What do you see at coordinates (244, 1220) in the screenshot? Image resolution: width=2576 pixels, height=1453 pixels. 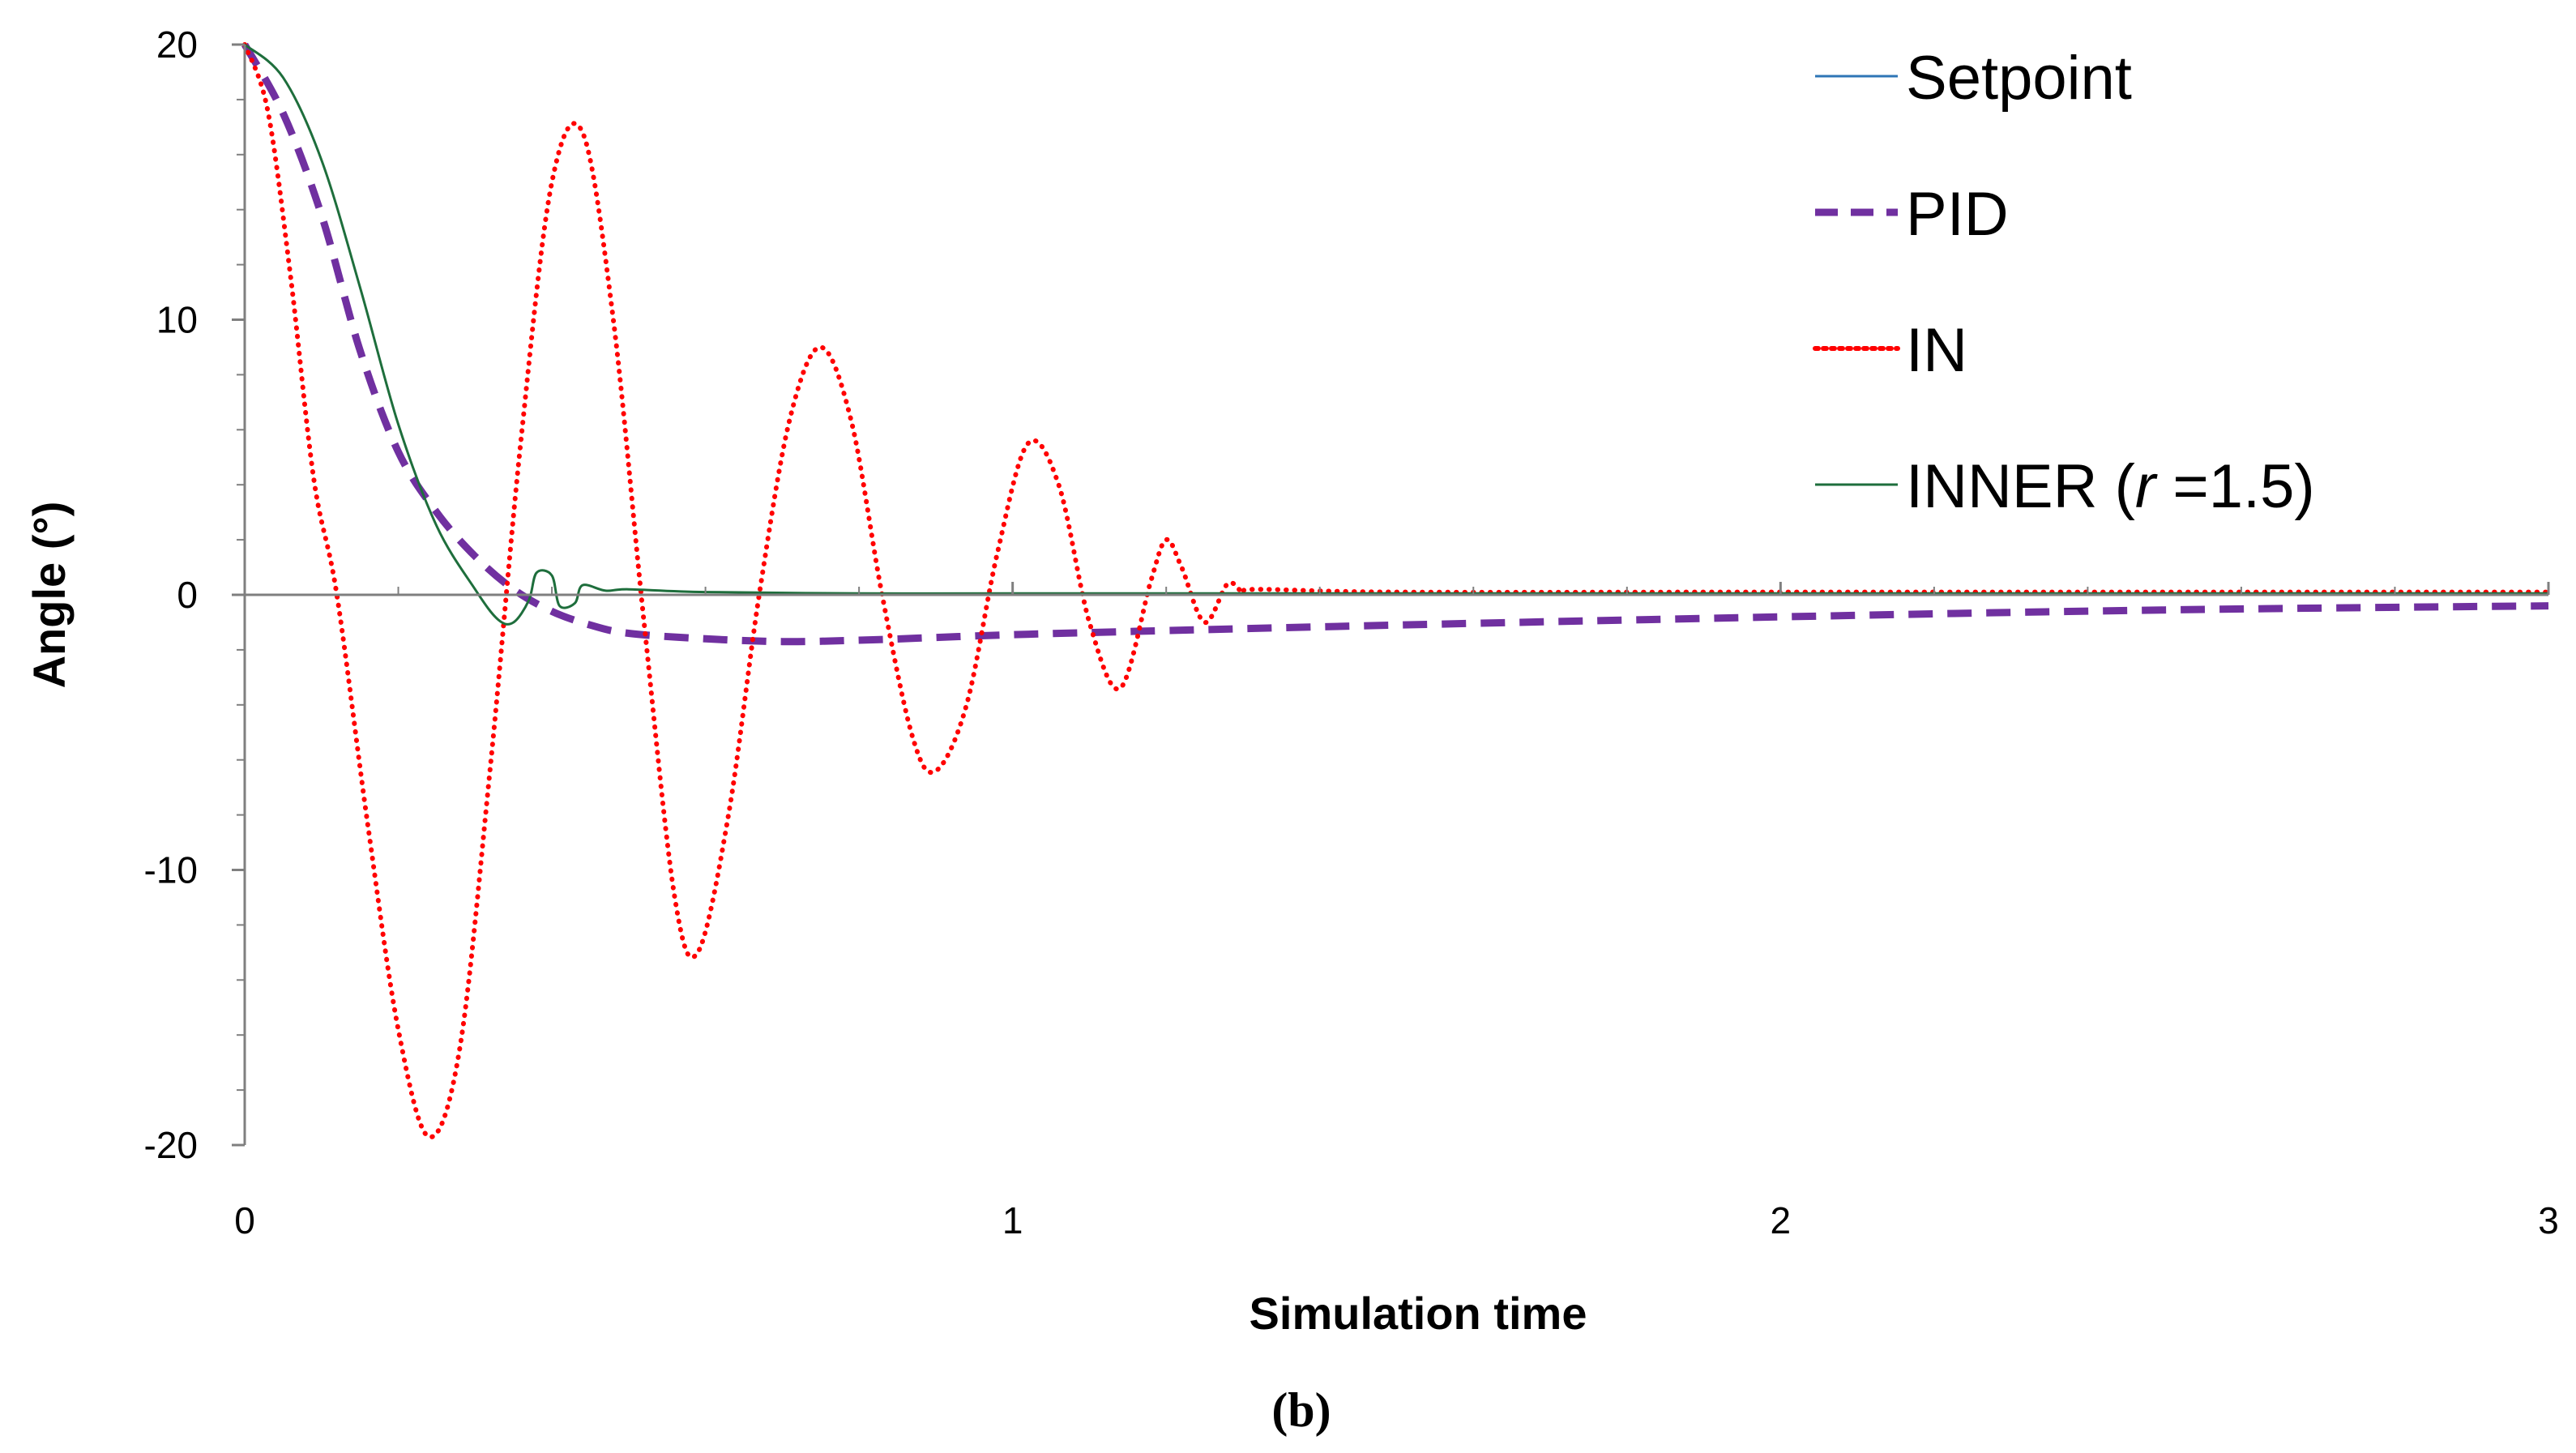 I see `x-tick-label: 0` at bounding box center [244, 1220].